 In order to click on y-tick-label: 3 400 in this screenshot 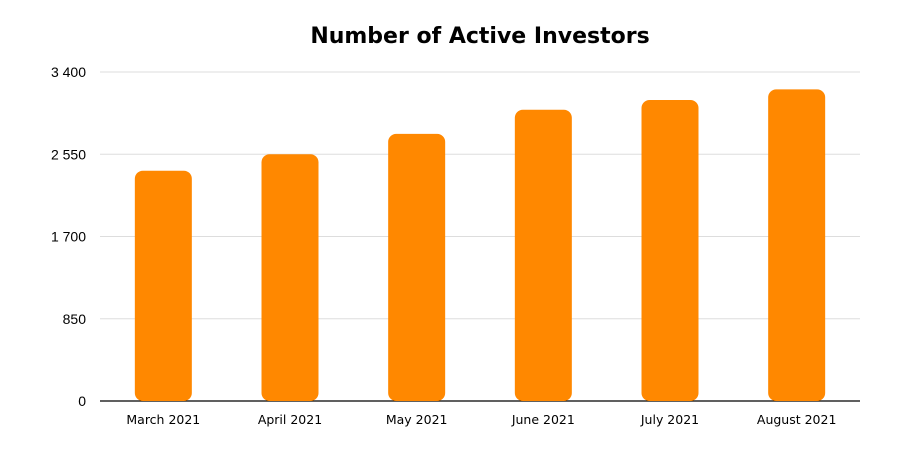, I will do `click(68, 72)`.